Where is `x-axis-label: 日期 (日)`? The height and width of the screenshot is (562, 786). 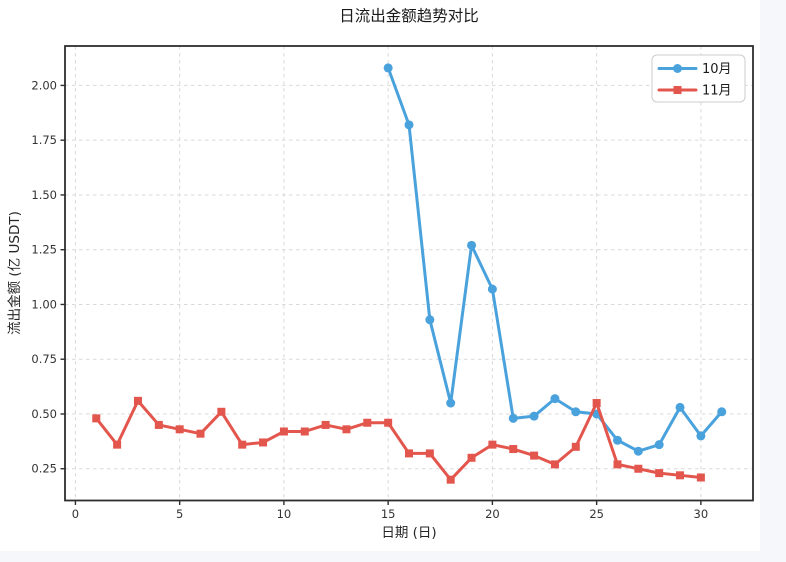
x-axis-label: 日期 (日) is located at coordinates (408, 533).